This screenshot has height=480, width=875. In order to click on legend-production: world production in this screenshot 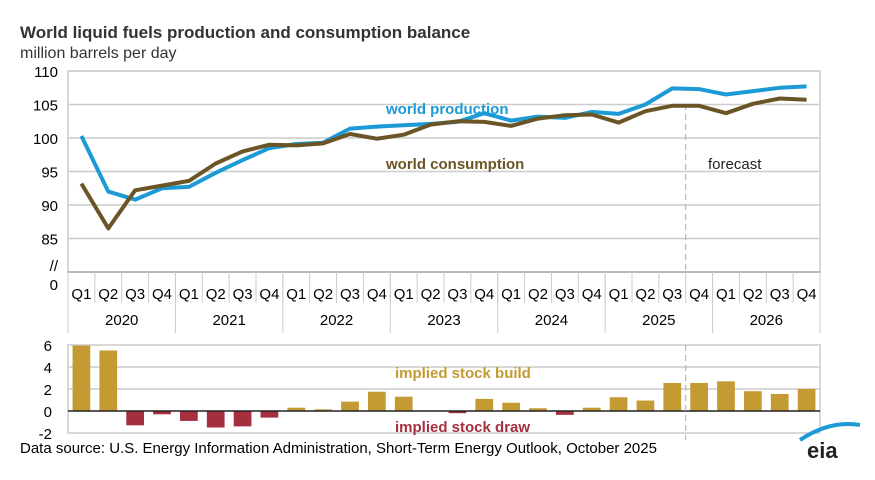, I will do `click(446, 109)`.